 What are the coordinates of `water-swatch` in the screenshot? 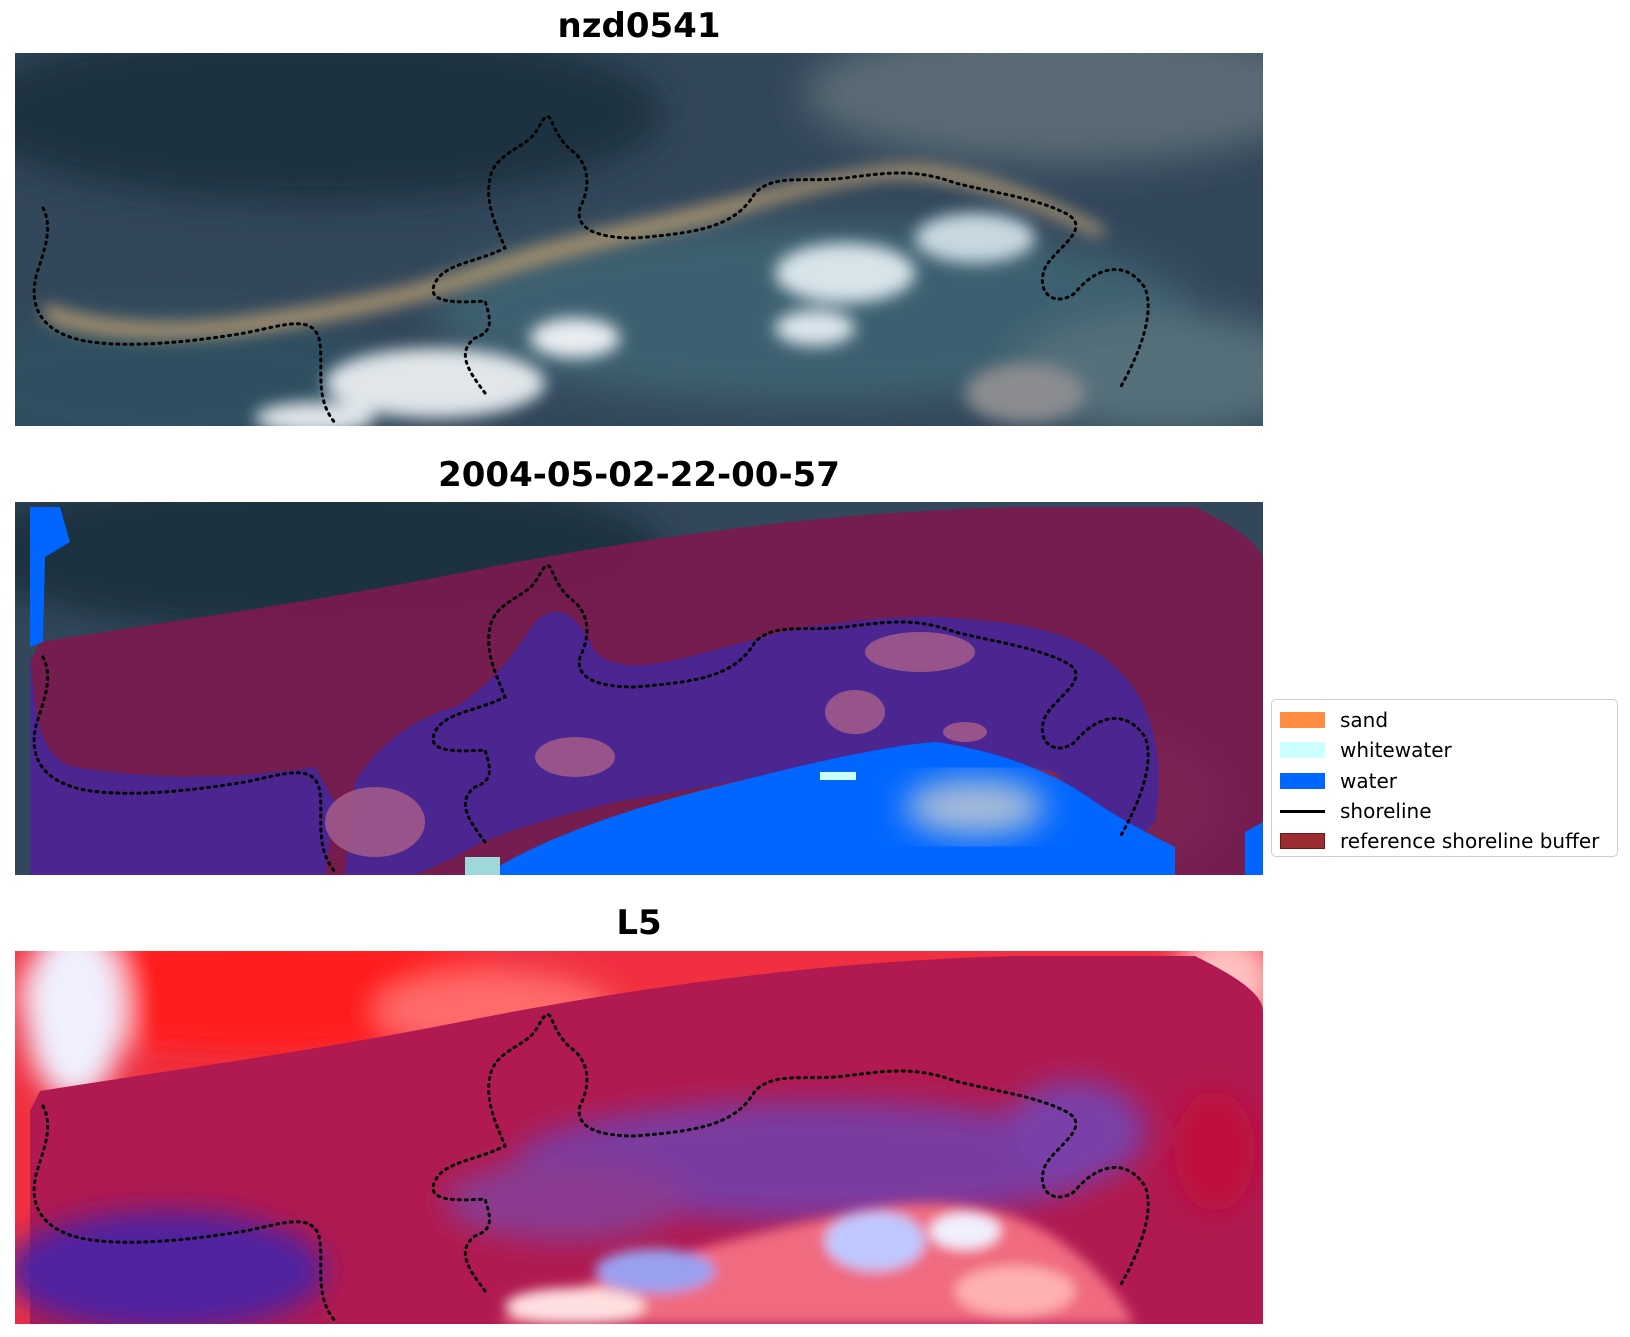 It's located at (1302, 781).